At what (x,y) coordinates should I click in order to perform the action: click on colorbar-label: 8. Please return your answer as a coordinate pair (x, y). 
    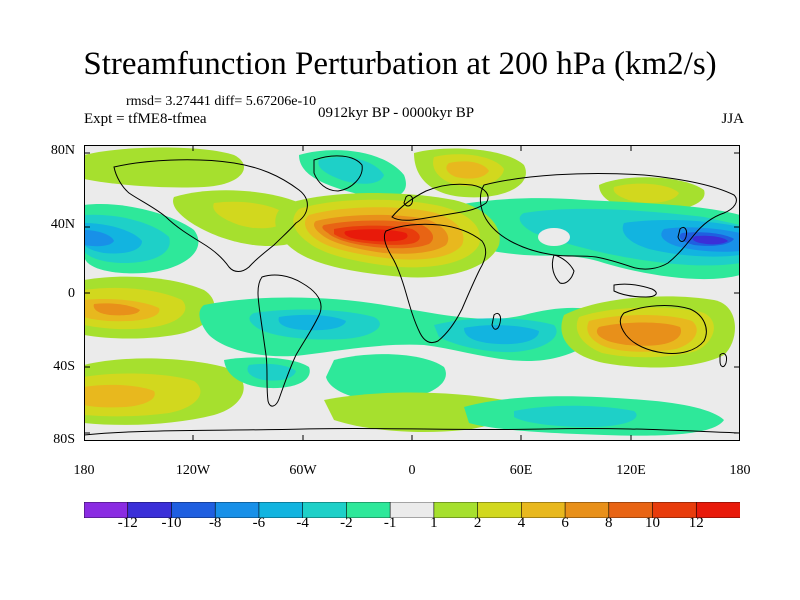
    Looking at the image, I should click on (609, 523).